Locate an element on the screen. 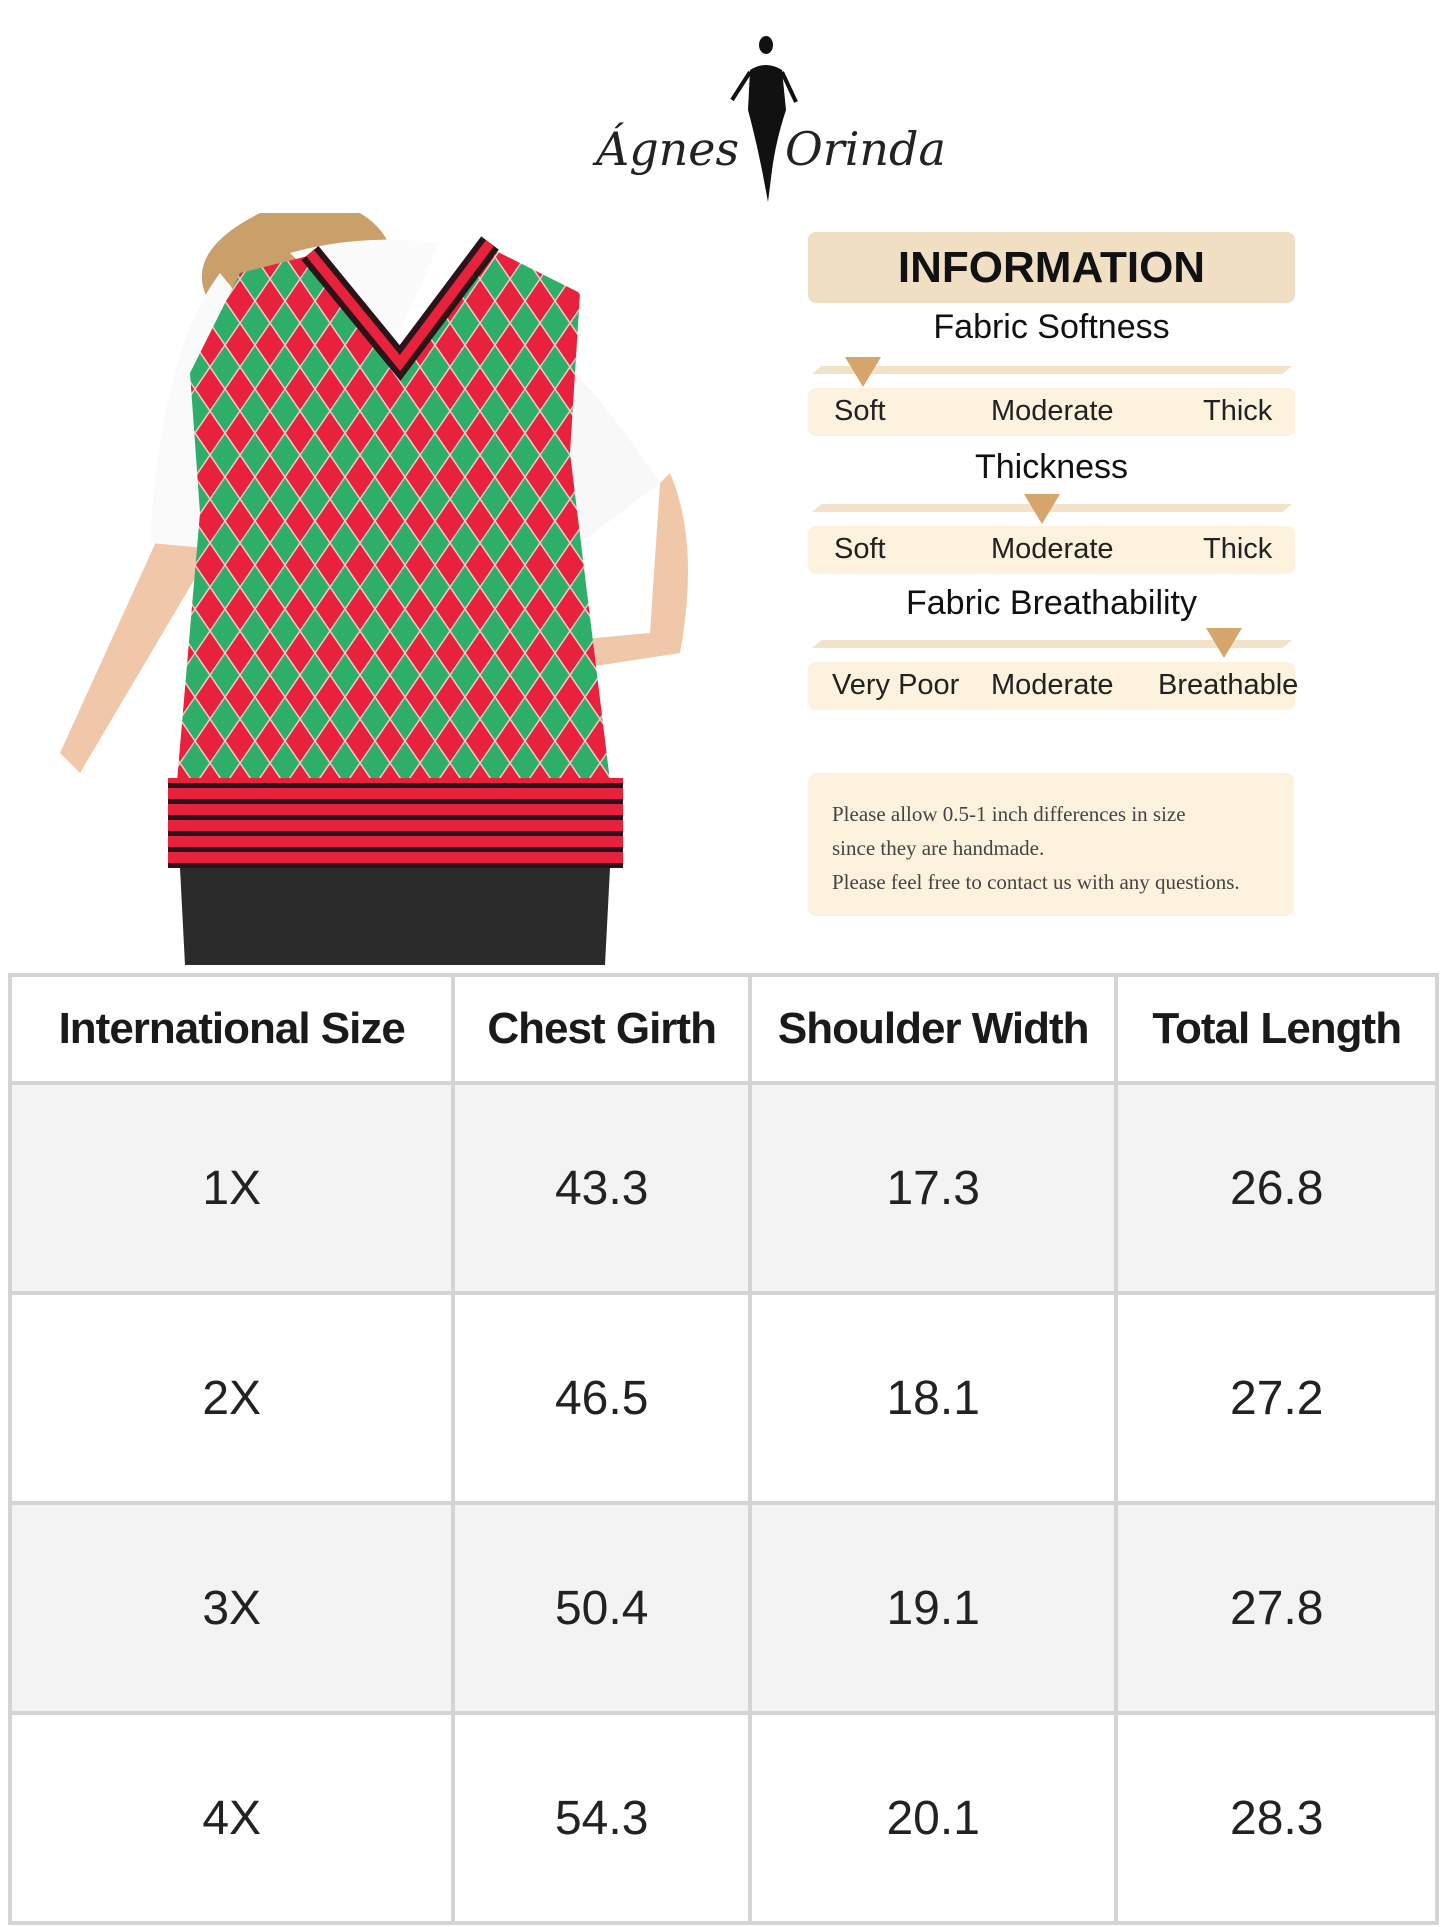  softness-marker-icon is located at coordinates (863, 372).